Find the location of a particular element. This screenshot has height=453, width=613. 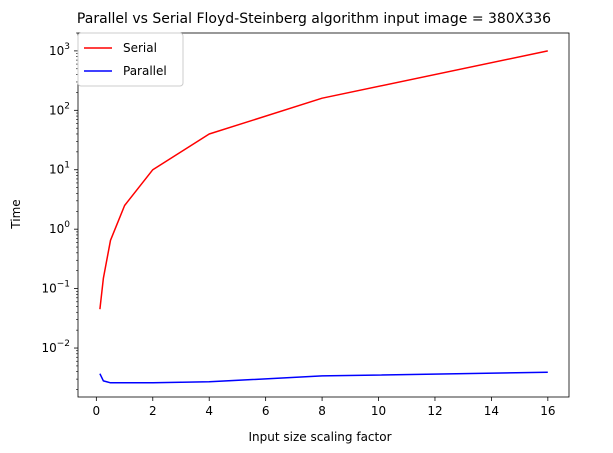

y-tick-label: 10² is located at coordinates (59, 109).